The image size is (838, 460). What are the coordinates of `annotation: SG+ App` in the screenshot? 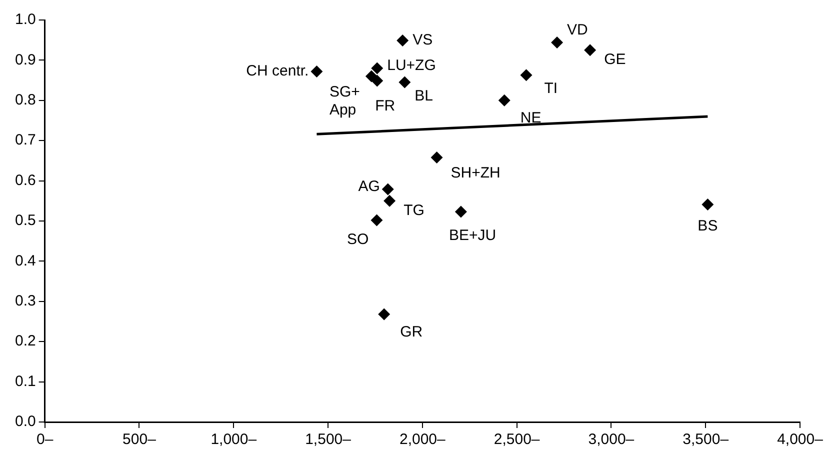 It's located at (344, 100).